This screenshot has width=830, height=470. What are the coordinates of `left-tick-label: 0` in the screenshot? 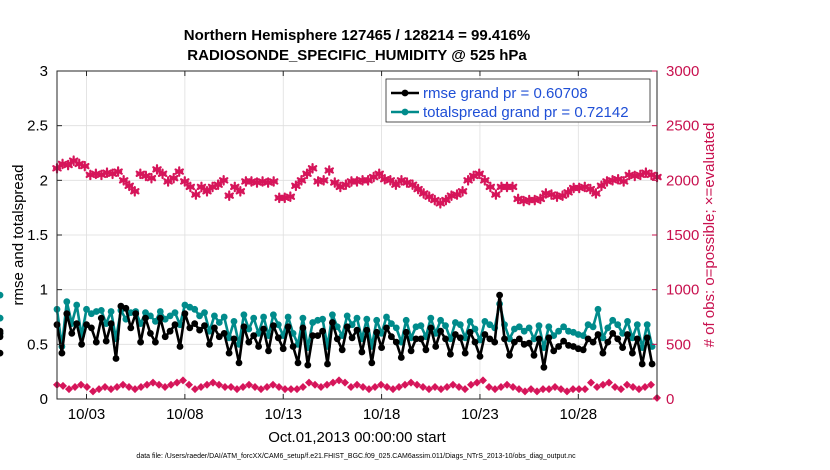 It's located at (44, 399).